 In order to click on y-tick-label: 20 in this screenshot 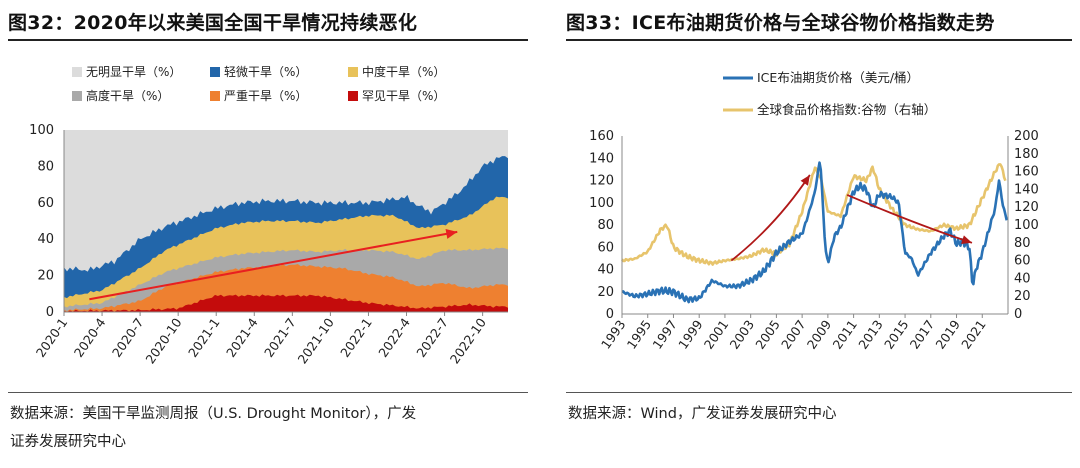, I will do `click(45, 276)`.